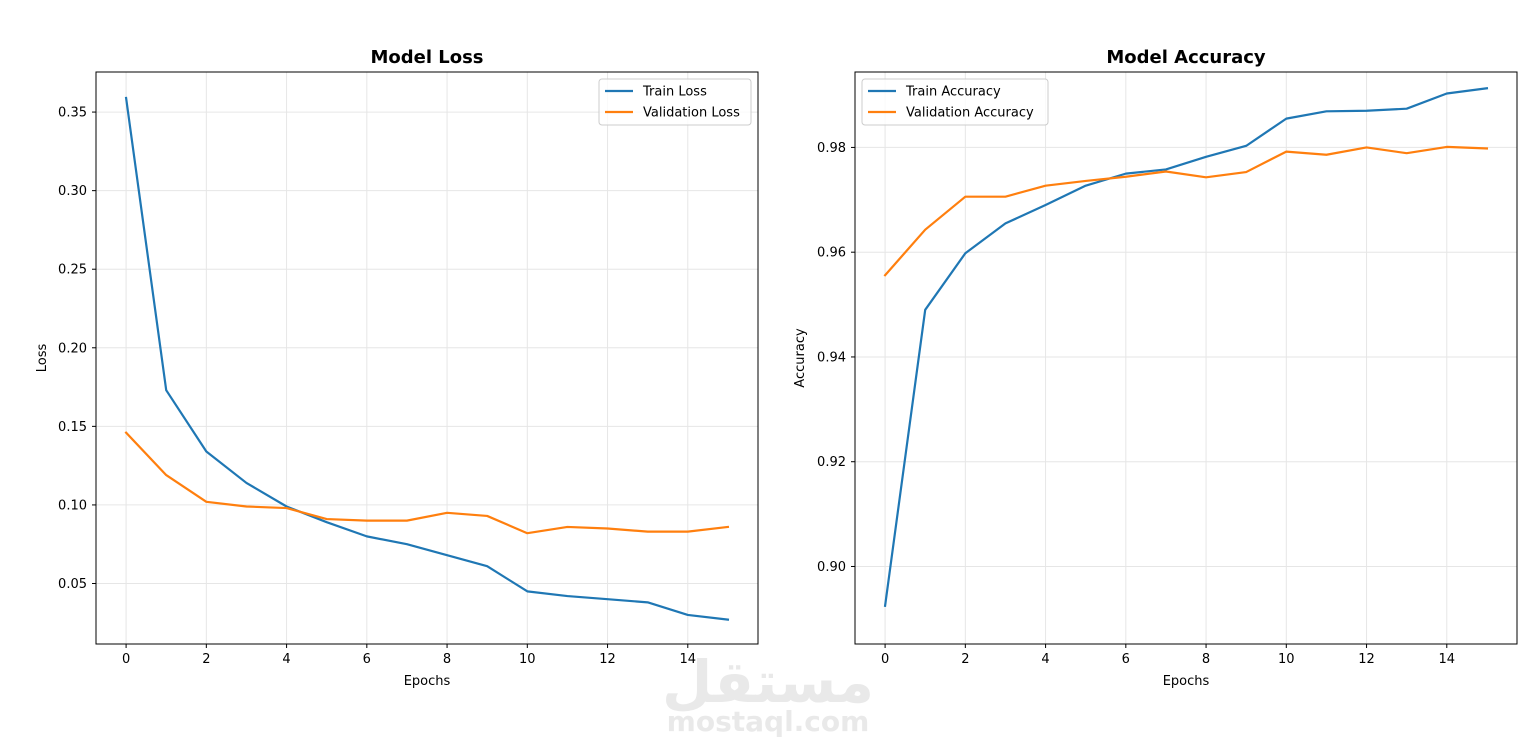 This screenshot has height=754, width=1536. Describe the element at coordinates (426, 57) in the screenshot. I see `chart-title: Model Loss` at that location.